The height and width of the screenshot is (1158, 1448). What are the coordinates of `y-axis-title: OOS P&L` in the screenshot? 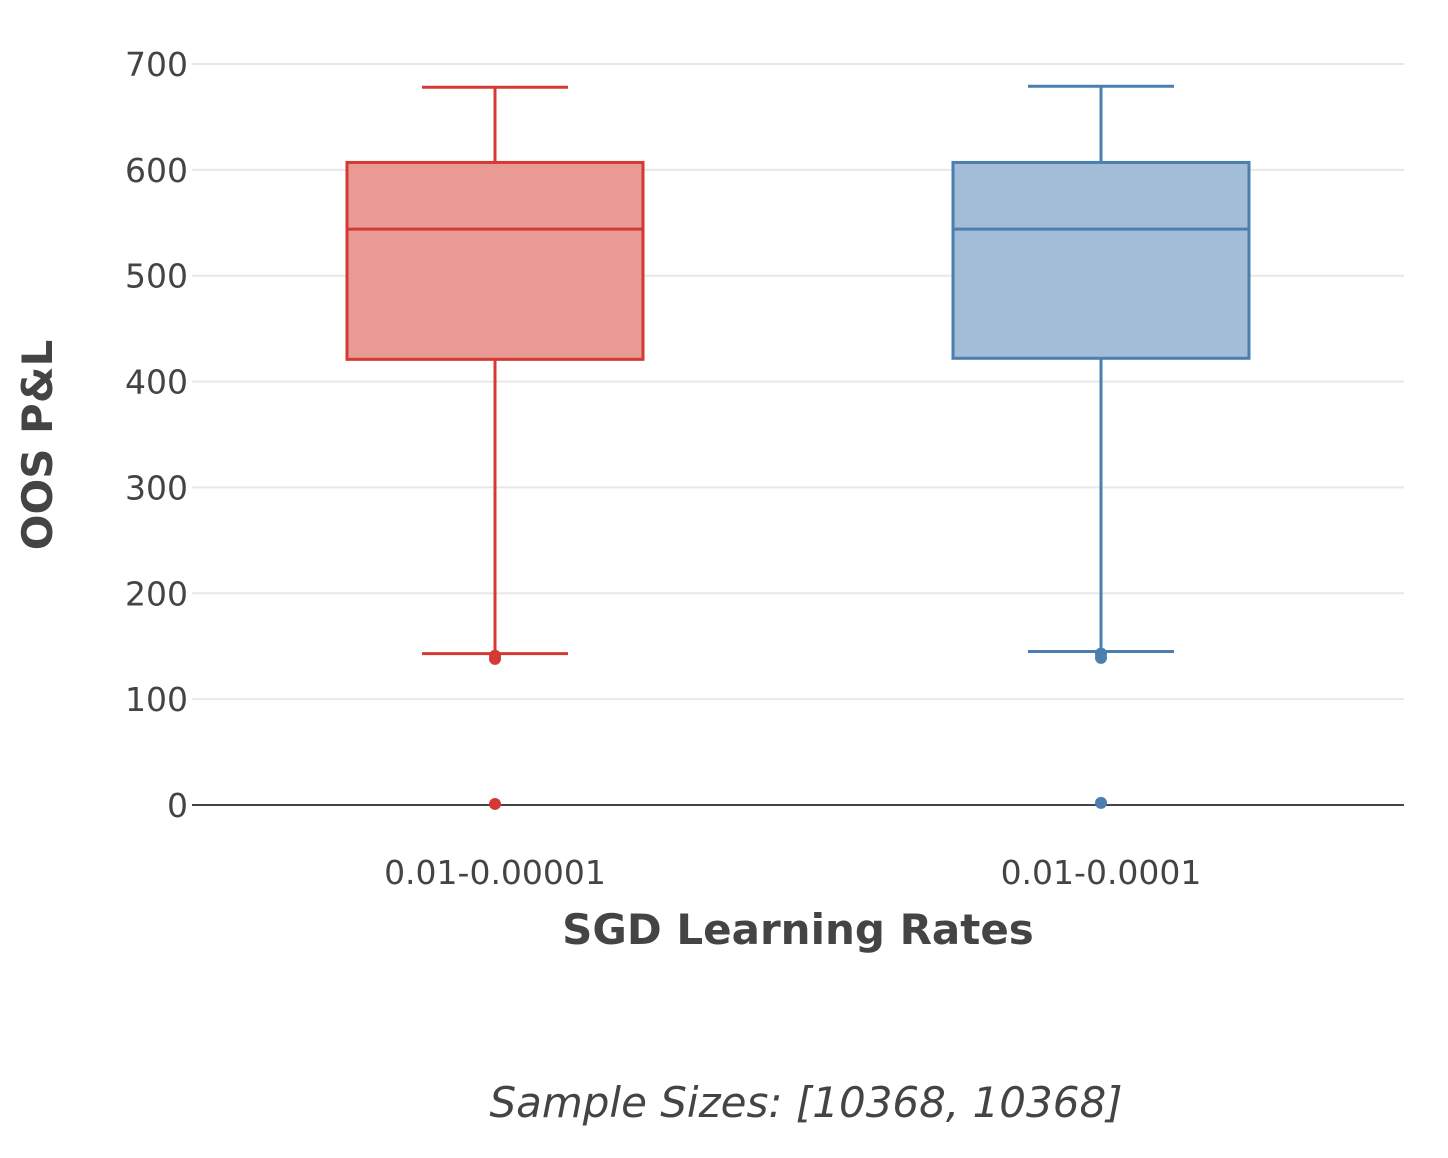 It's located at (37, 445).